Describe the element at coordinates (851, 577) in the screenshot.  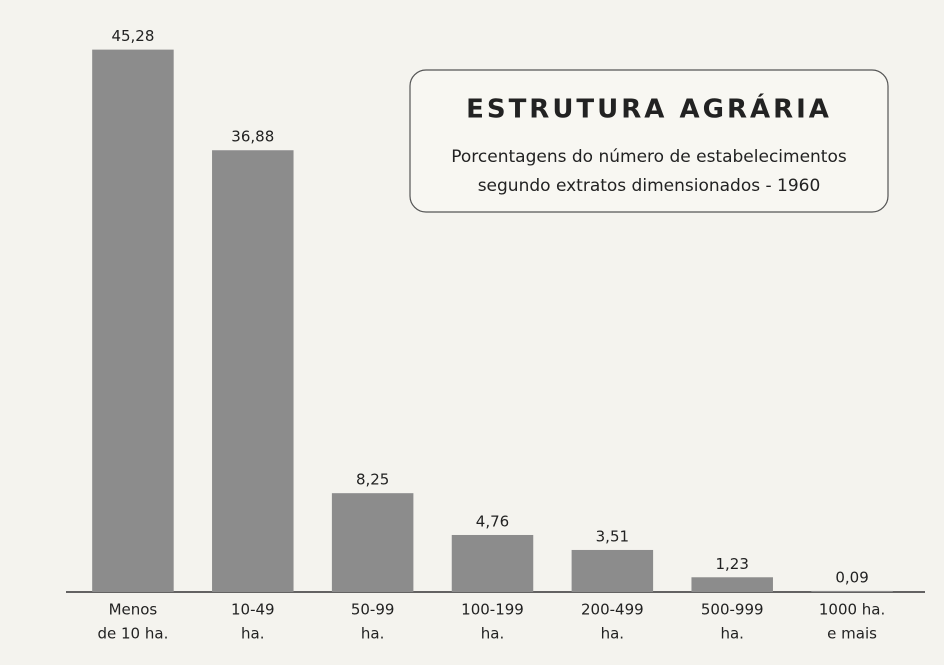
I see `value-label: 0,09` at that location.